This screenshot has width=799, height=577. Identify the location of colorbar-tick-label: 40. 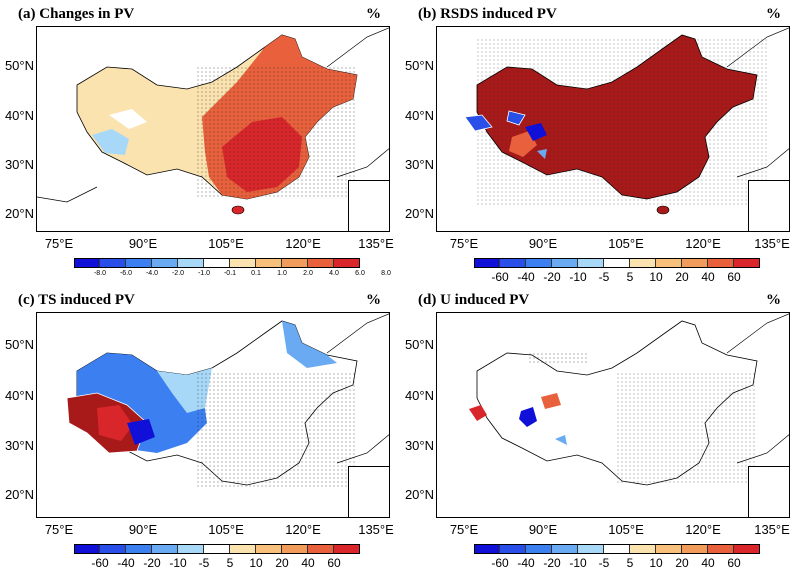
(708, 563).